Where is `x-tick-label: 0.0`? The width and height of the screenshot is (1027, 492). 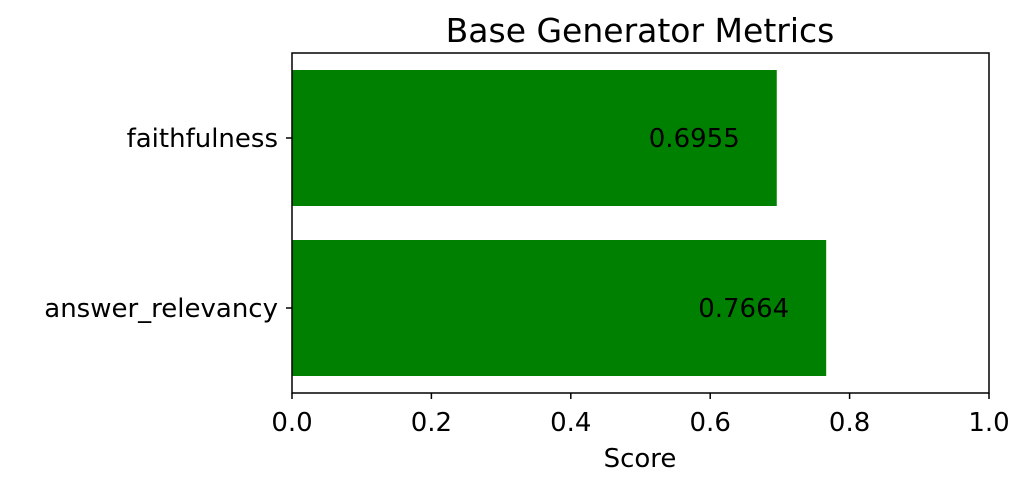 x-tick-label: 0.0 is located at coordinates (291, 423).